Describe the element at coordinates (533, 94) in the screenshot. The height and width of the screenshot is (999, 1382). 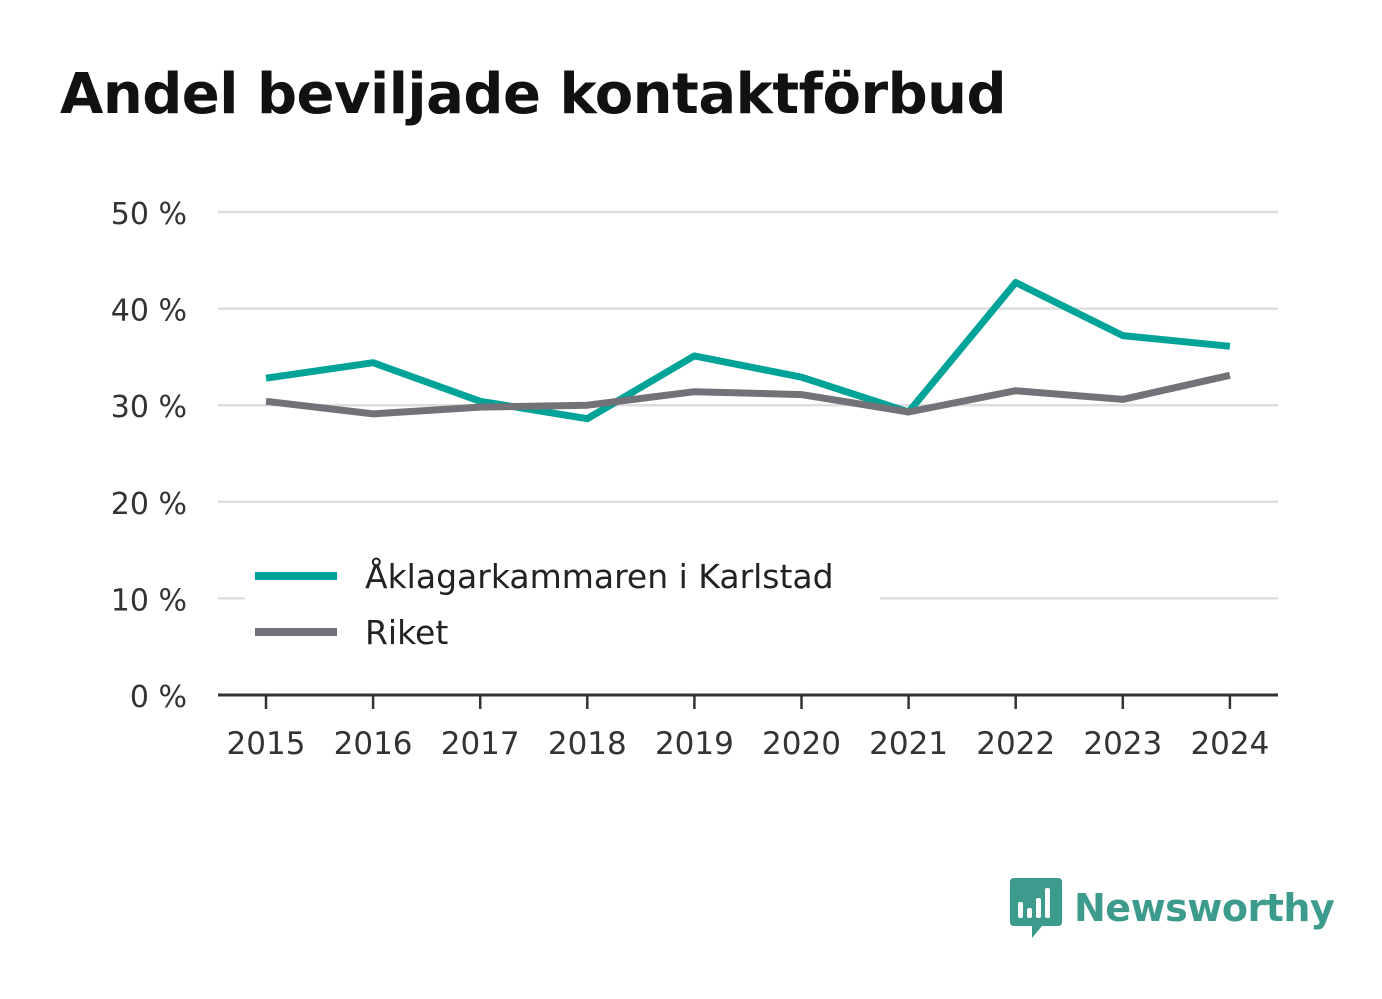
I see `chart-title: Andel beviljade kontaktförbud` at that location.